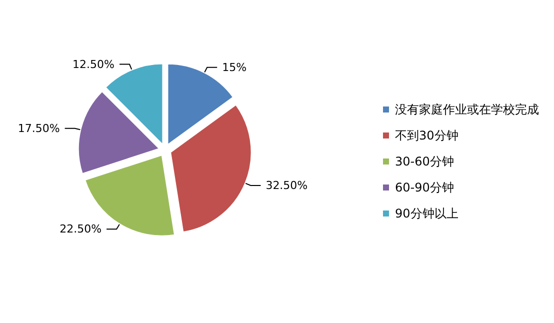  Describe the element at coordinates (93, 64) in the screenshot. I see `data-label: 12.50%` at that location.